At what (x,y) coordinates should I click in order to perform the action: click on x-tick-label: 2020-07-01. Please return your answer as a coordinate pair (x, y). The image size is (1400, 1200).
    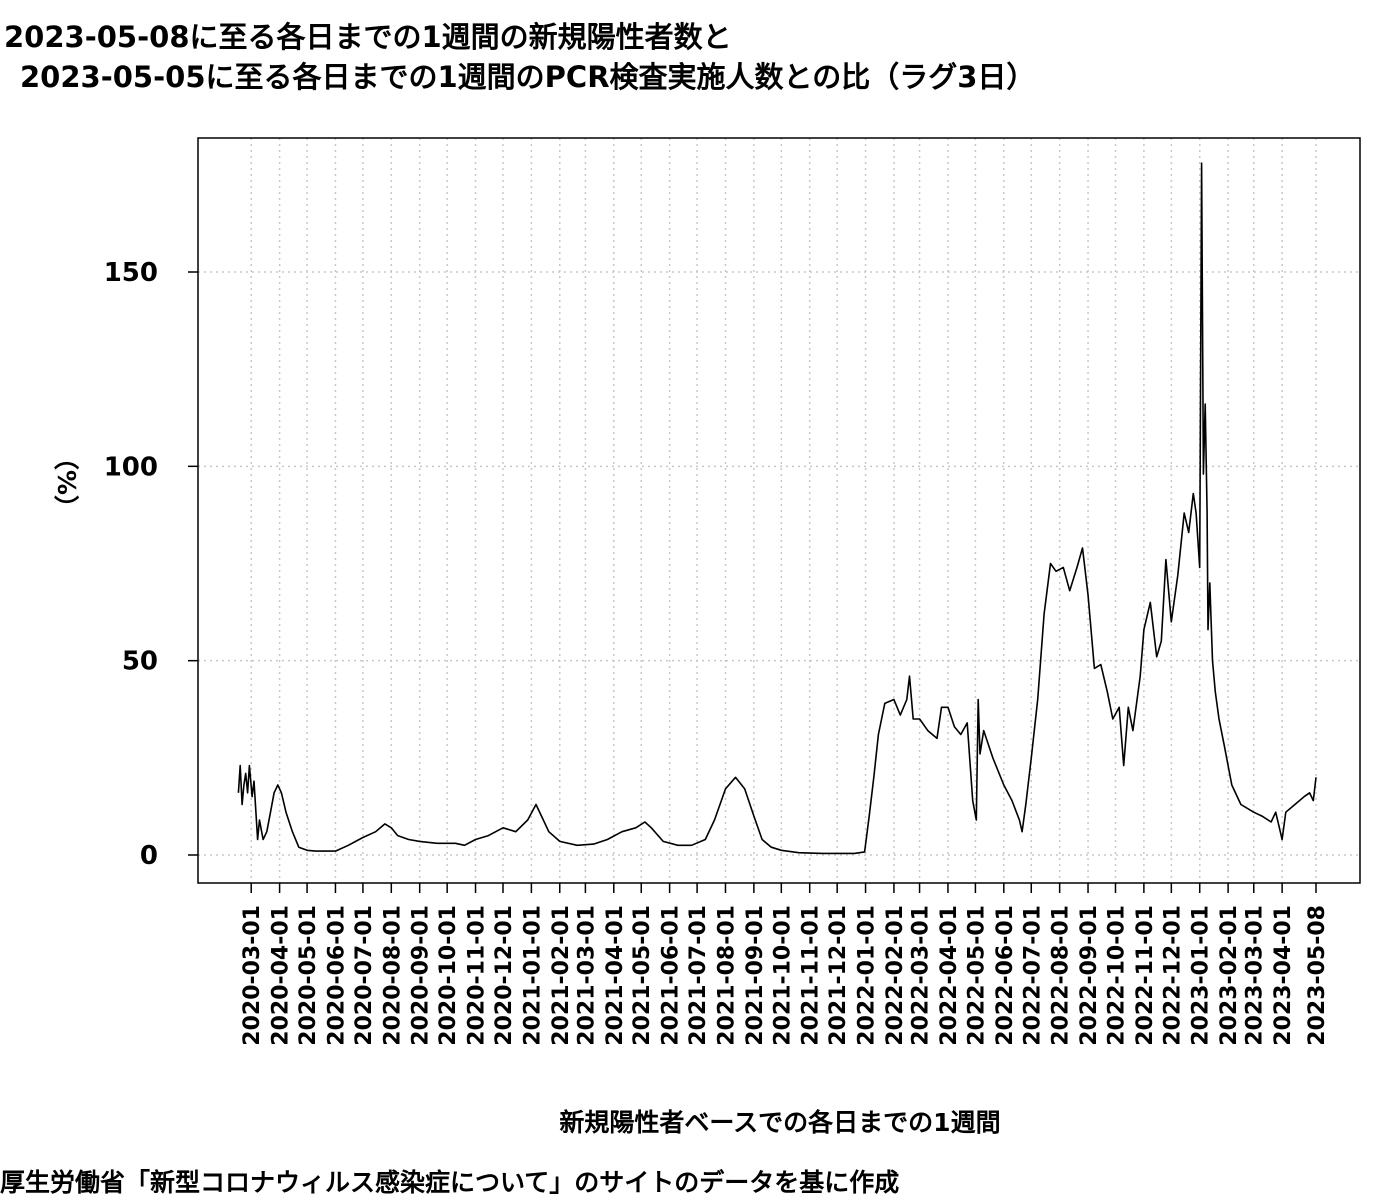
    Looking at the image, I should click on (364, 975).